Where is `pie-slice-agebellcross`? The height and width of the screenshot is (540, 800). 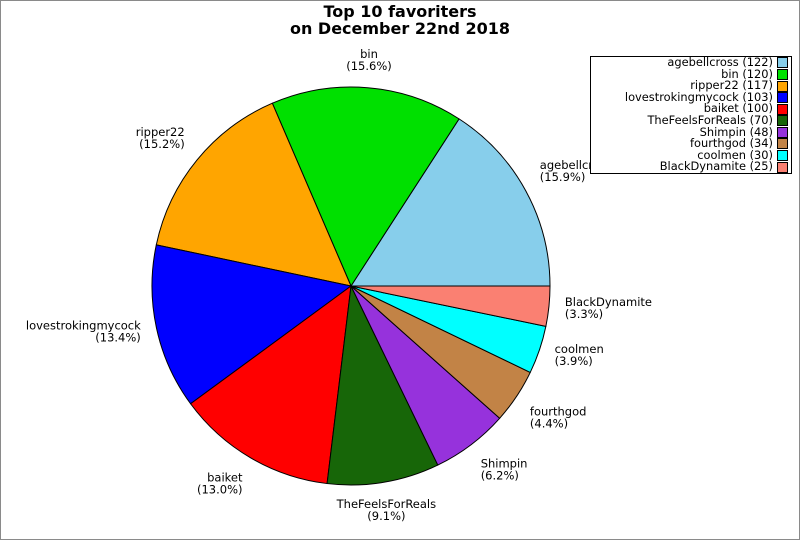
pie-slice-agebellcross is located at coordinates (450, 202).